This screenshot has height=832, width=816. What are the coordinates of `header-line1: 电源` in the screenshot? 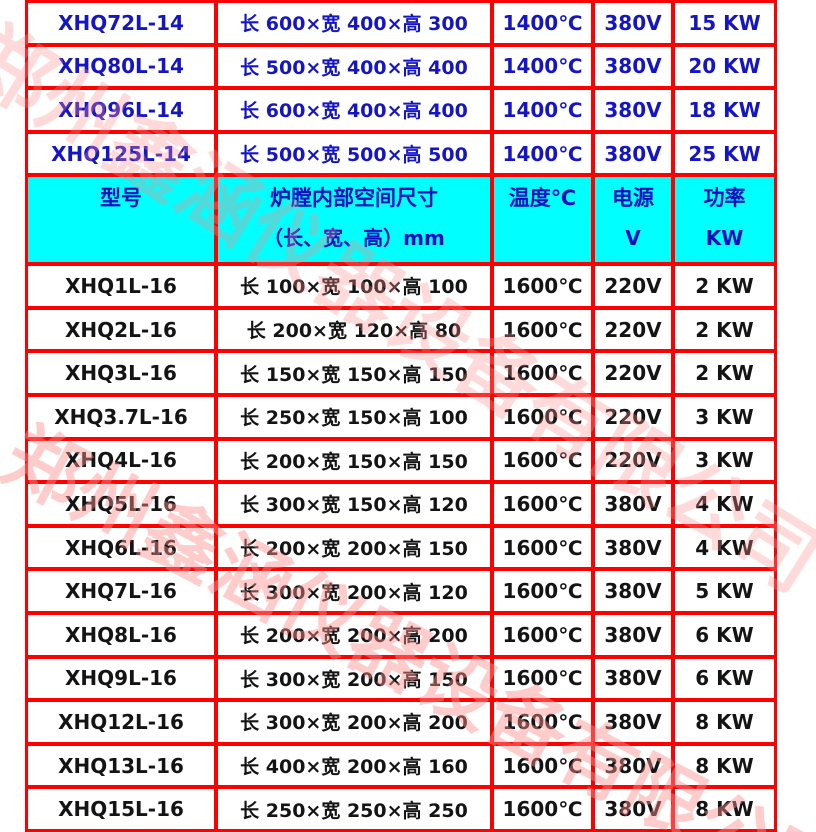 It's located at (633, 198).